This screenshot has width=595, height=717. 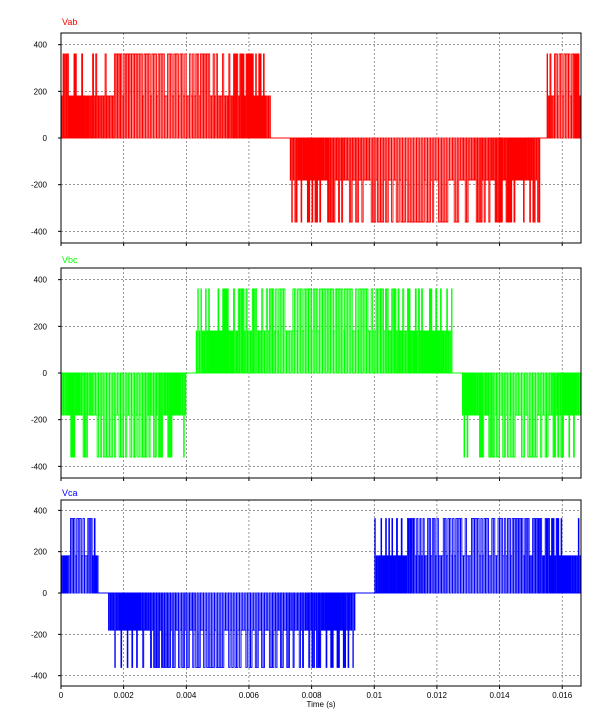 What do you see at coordinates (320, 704) in the screenshot?
I see `x-axis-label: Time (s)` at bounding box center [320, 704].